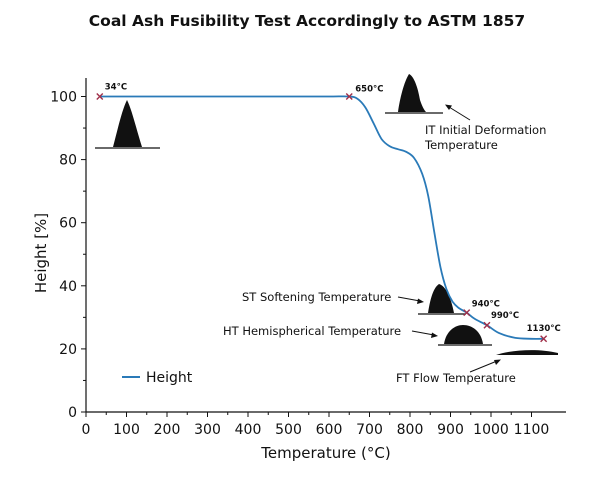 The width and height of the screenshot is (614, 493). What do you see at coordinates (329, 430) in the screenshot?
I see `x-tick-label: 600` at bounding box center [329, 430].